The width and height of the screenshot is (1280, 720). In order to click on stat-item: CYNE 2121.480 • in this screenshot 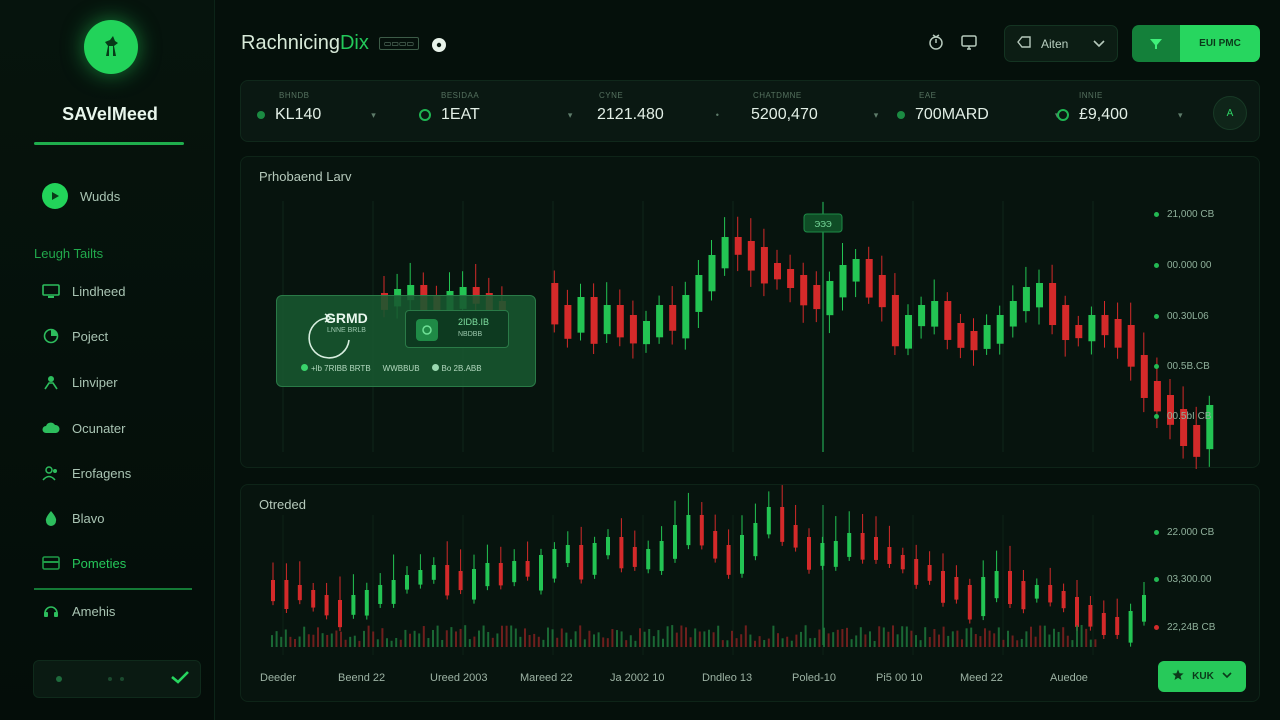, I will do `click(648, 113)`.